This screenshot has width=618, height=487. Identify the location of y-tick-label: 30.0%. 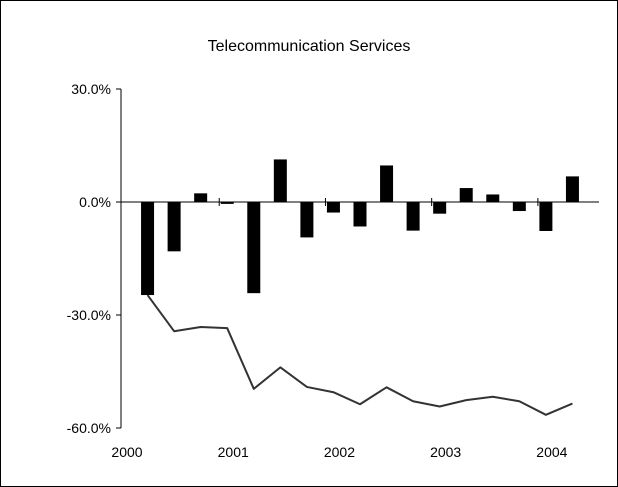
(91, 89).